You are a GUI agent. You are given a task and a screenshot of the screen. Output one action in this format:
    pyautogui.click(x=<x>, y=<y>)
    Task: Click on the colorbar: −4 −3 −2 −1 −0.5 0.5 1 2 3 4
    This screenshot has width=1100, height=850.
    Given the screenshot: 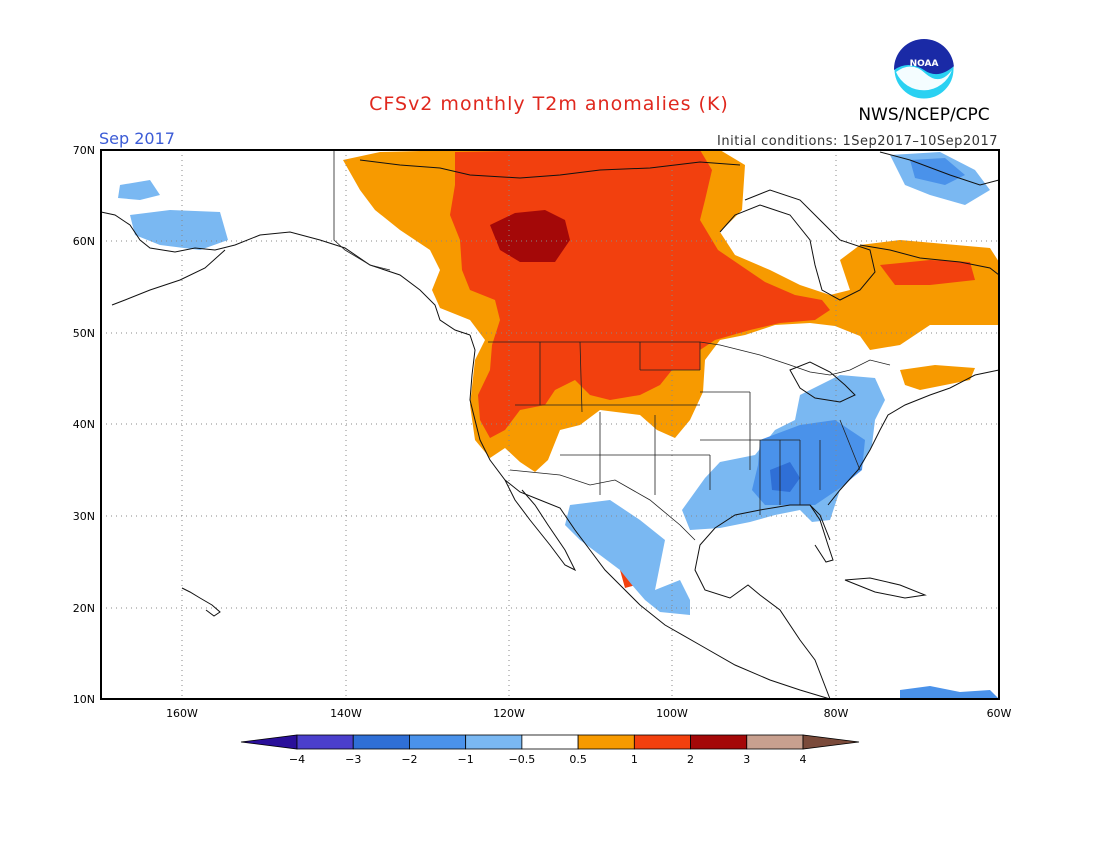 What is the action you would take?
    pyautogui.click(x=550, y=750)
    